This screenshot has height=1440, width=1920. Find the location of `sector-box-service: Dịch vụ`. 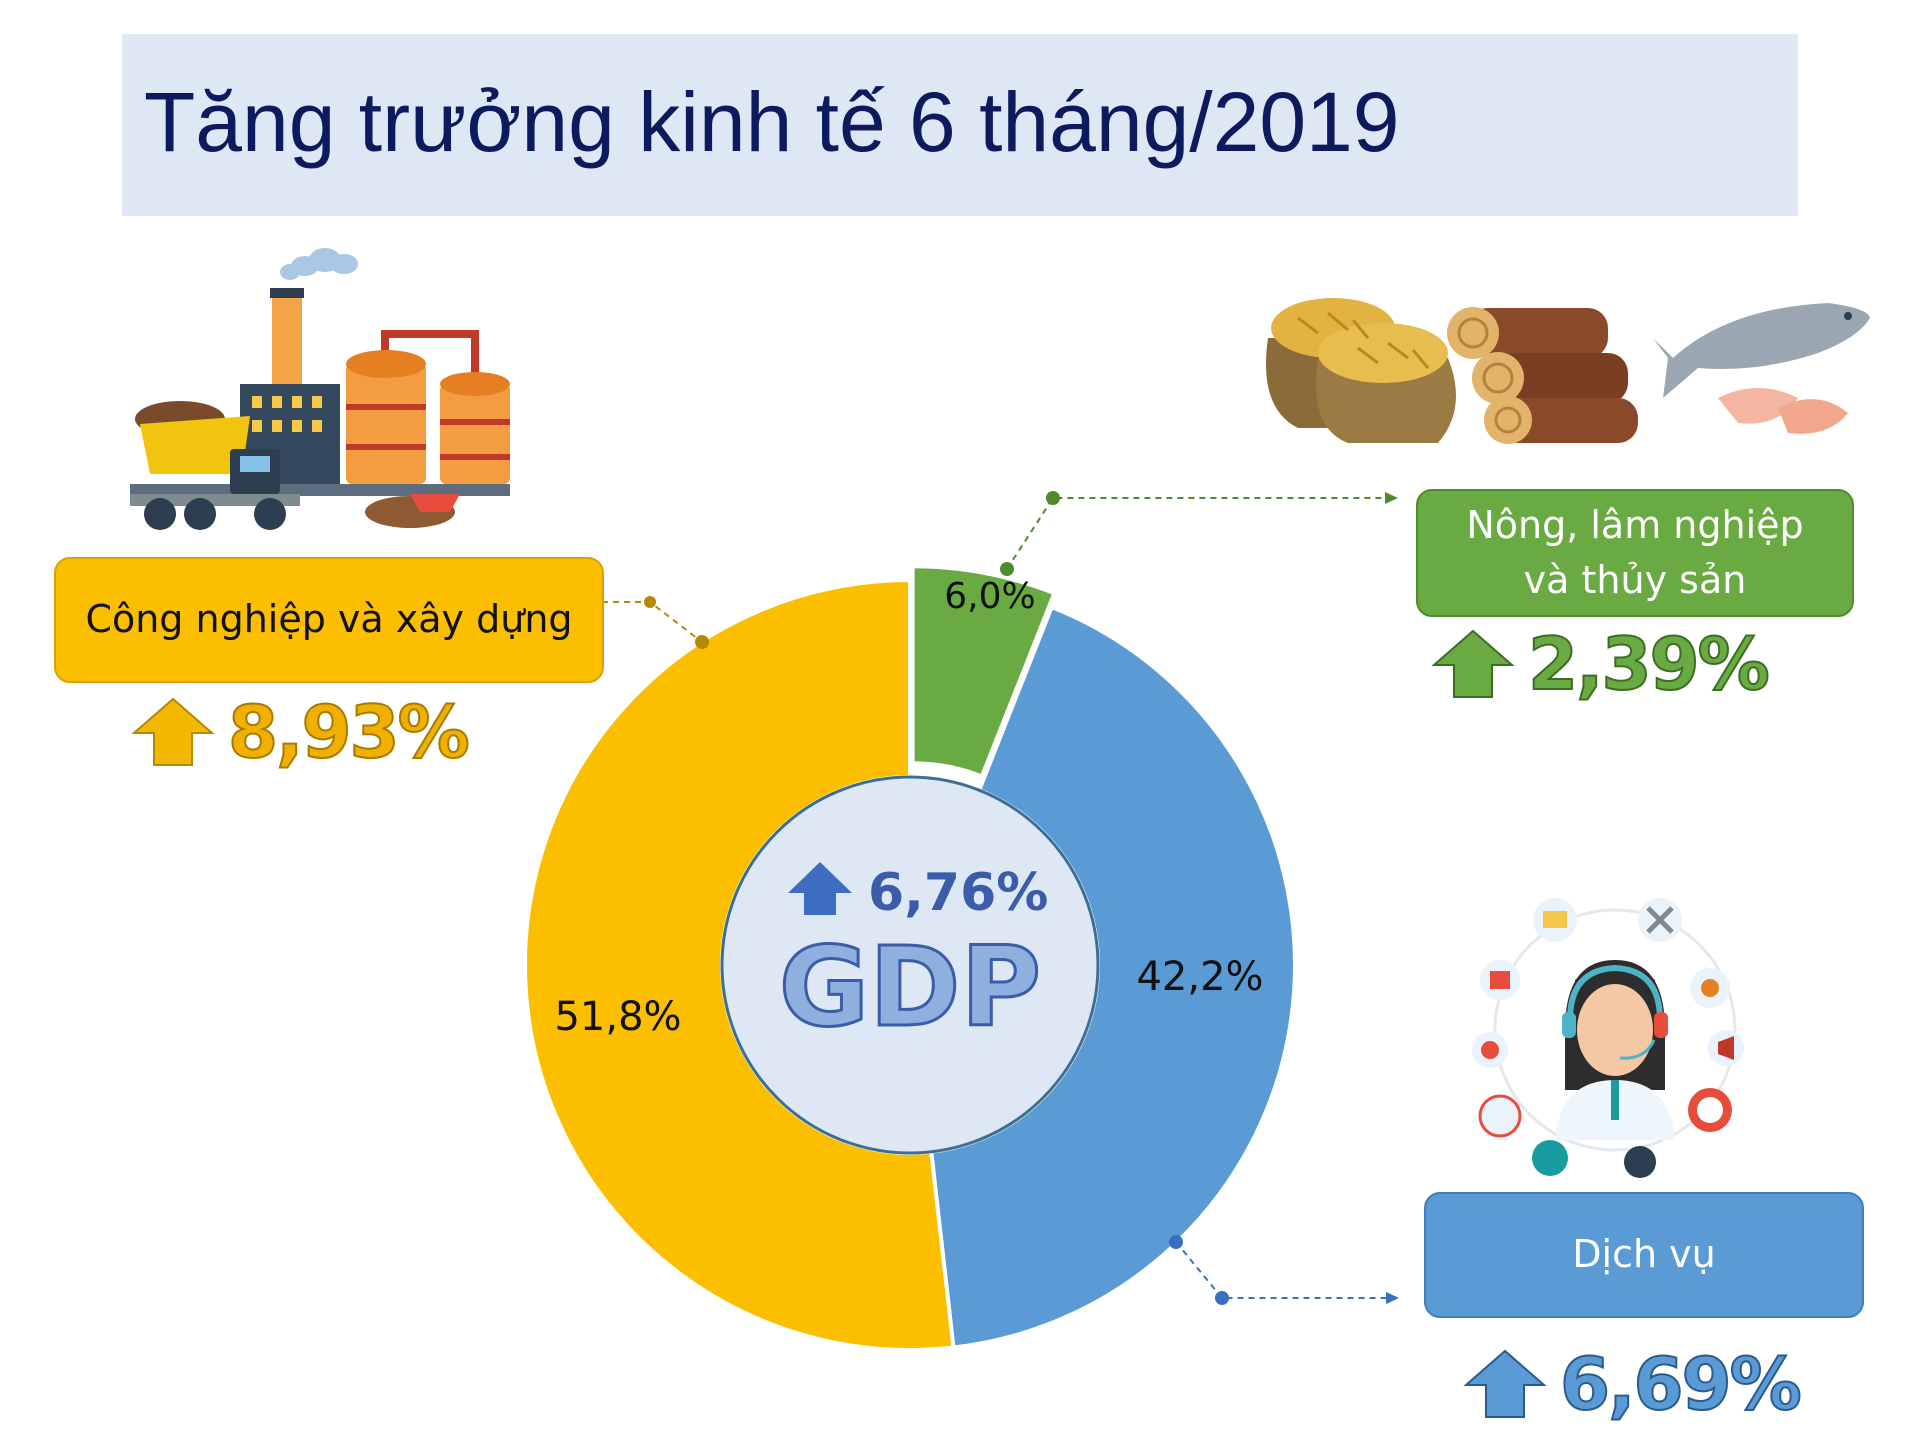

sector-box-service: Dịch vụ is located at coordinates (1644, 1255).